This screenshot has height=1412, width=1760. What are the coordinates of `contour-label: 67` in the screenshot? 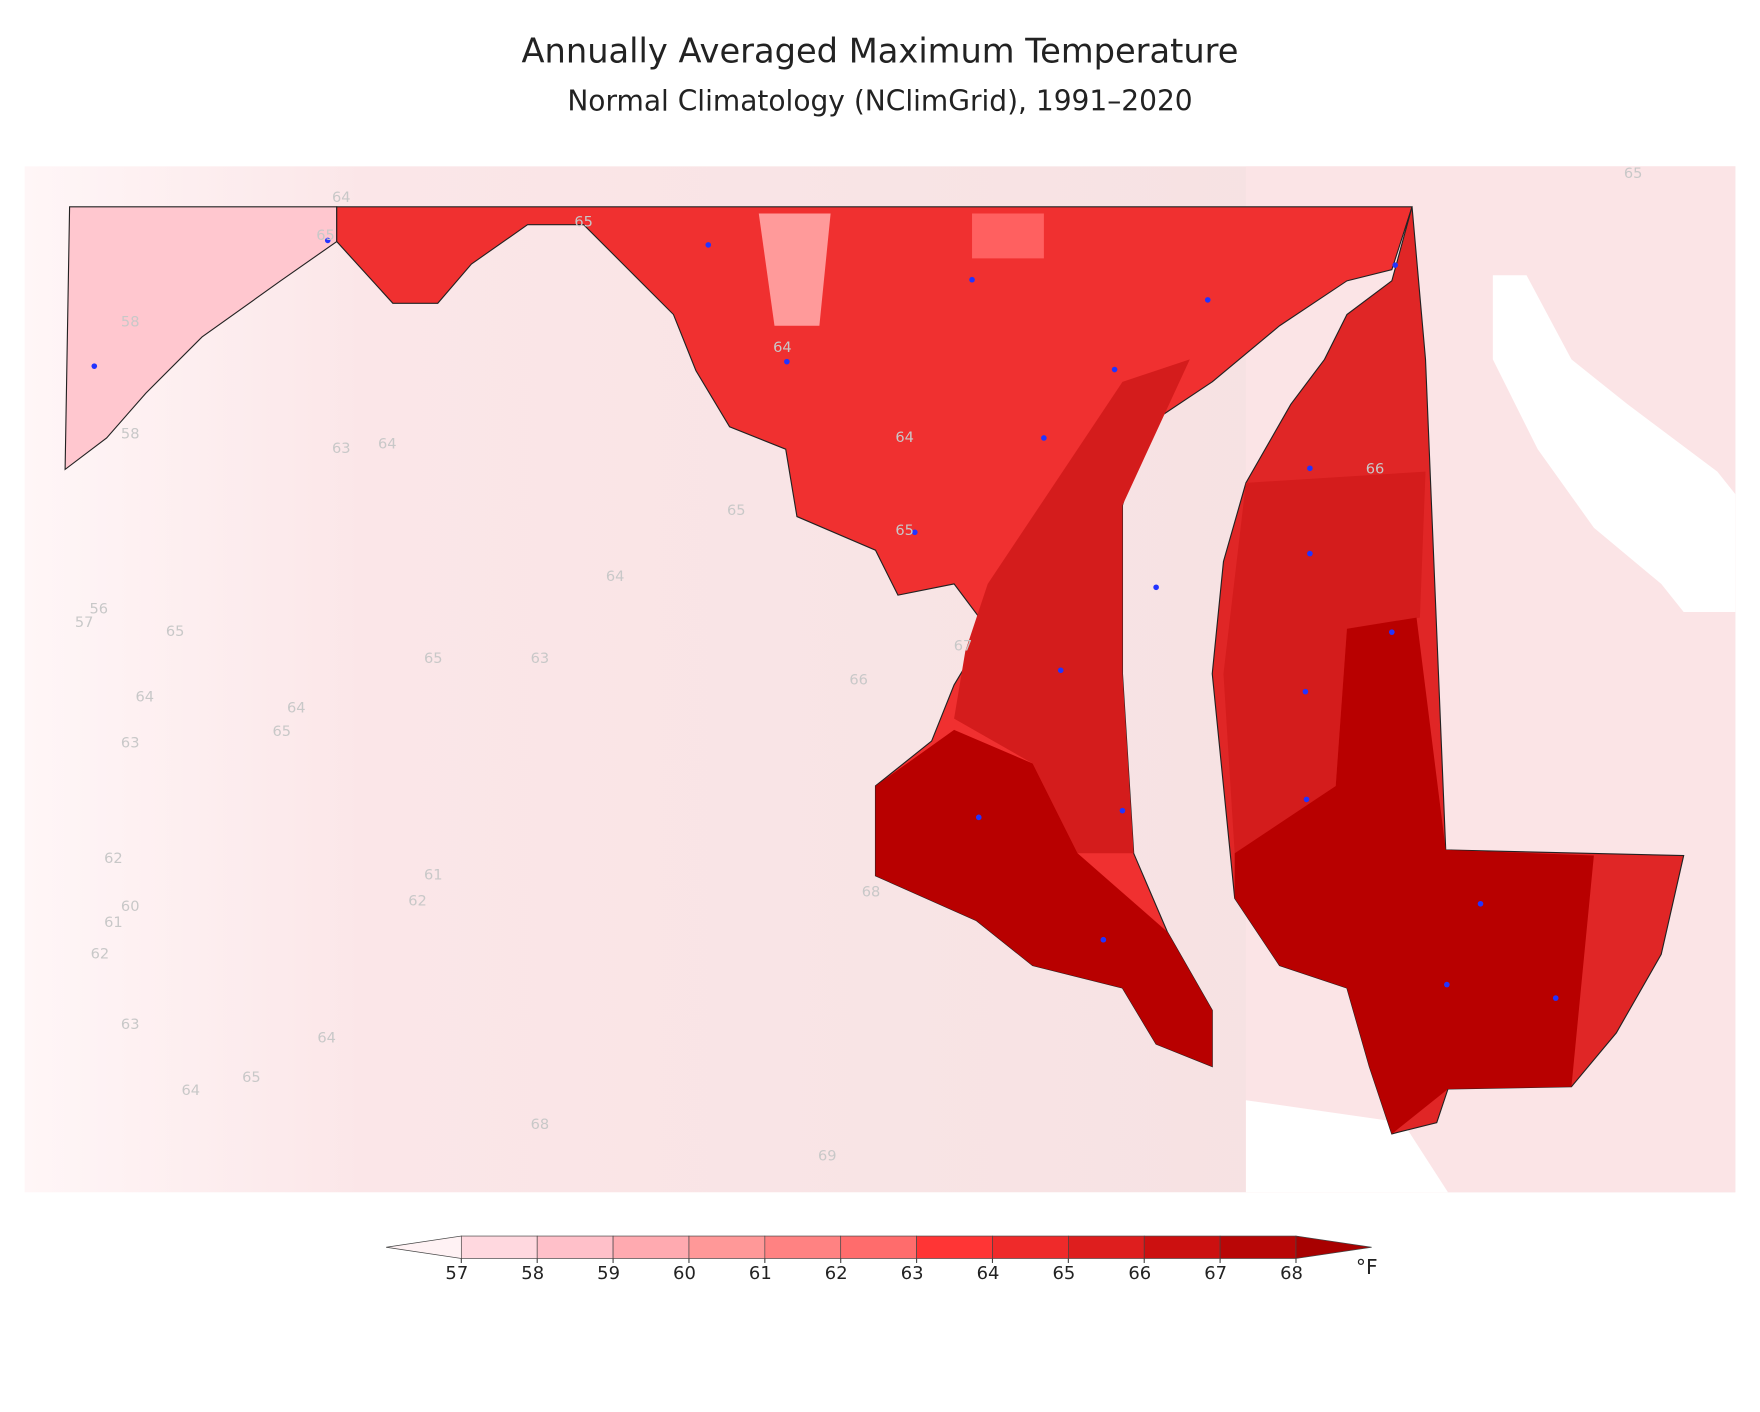 It's located at (963, 646).